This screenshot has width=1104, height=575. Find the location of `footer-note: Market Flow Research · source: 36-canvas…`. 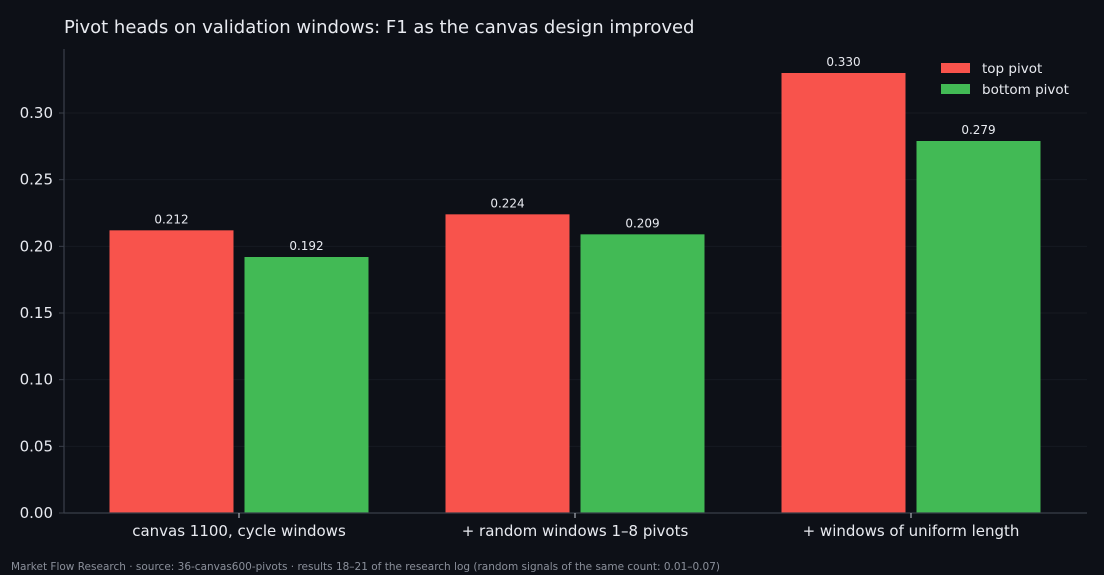

footer-note: Market Flow Research · source: 36-canvas… is located at coordinates (365, 567).